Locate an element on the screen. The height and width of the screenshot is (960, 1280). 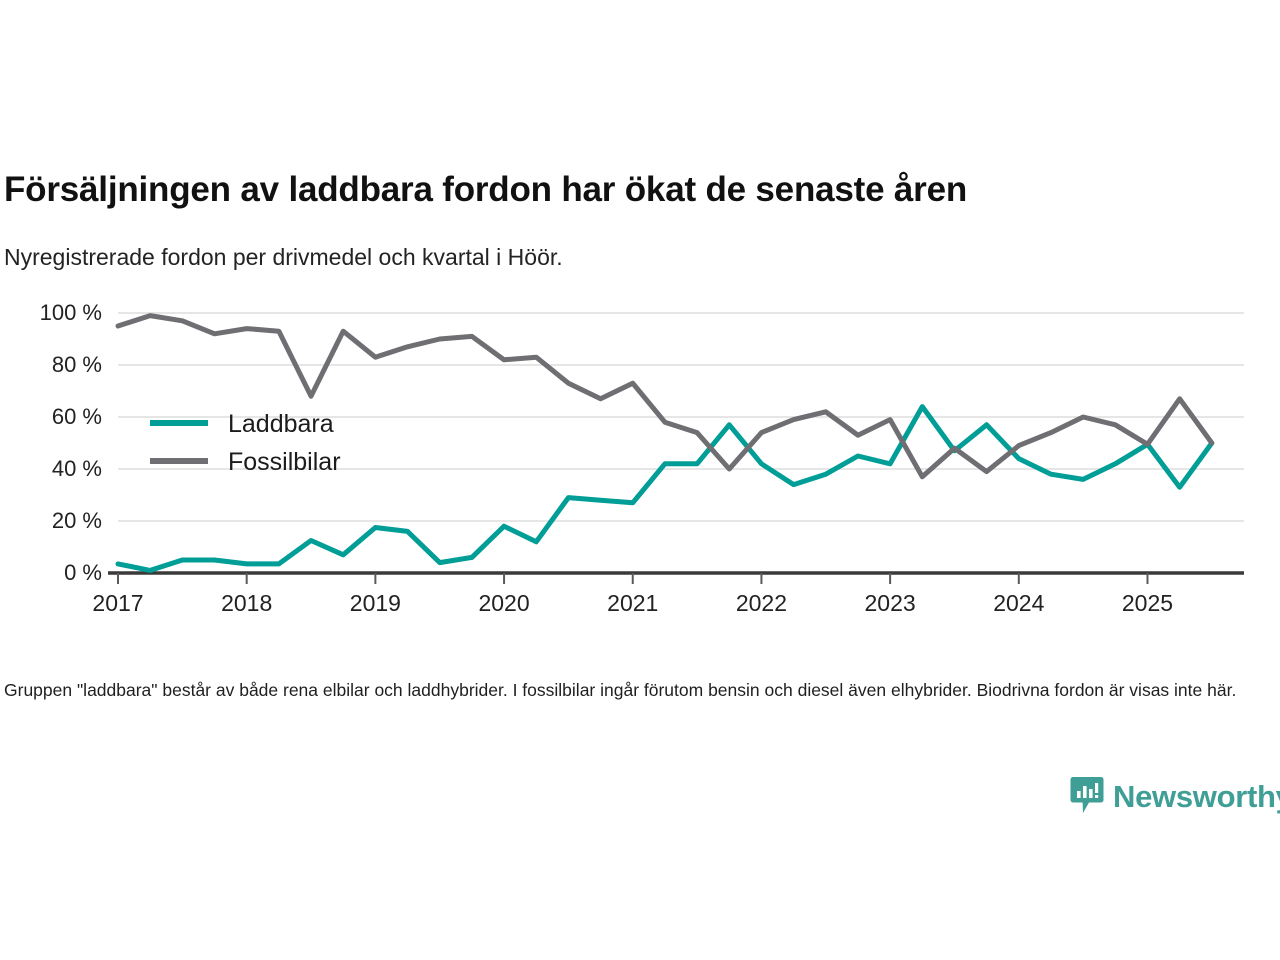
y-tick-label: 80 % is located at coordinates (77, 364).